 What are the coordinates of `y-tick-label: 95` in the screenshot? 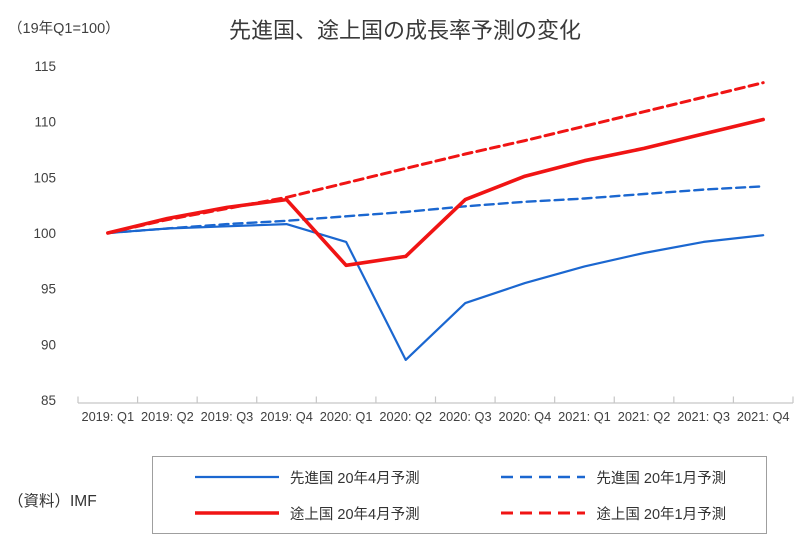 It's located at (48, 289).